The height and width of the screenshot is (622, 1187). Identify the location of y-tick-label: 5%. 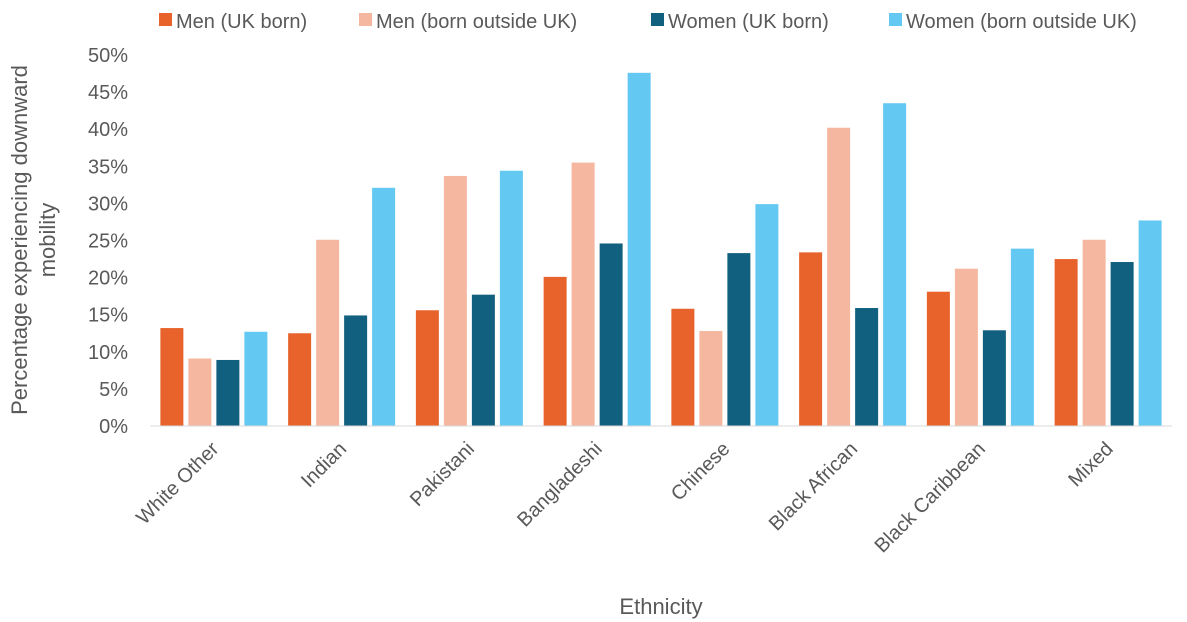
(113, 390).